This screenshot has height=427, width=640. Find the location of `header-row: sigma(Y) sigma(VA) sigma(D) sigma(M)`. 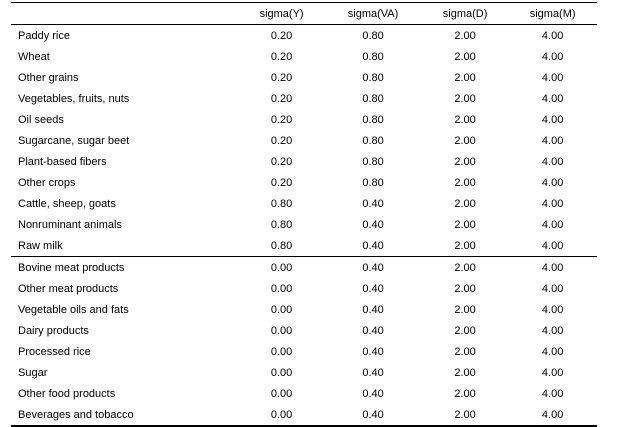

header-row: sigma(Y) sigma(VA) sigma(D) sigma(M) is located at coordinates (304, 13).